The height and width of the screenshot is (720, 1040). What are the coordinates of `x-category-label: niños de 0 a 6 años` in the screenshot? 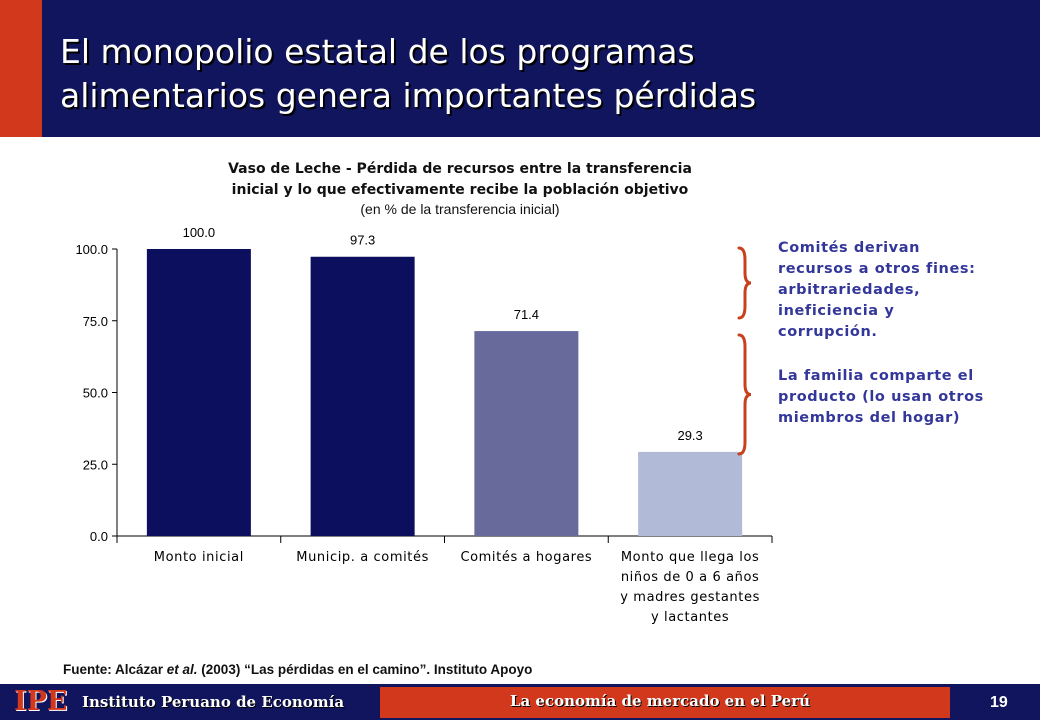 It's located at (690, 577).